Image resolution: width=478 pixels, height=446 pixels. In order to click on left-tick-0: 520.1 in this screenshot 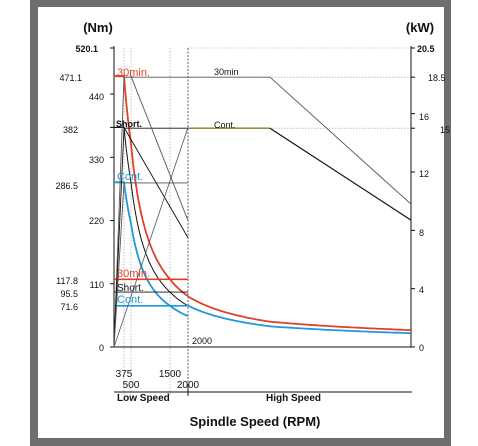, I will do `click(86, 49)`.